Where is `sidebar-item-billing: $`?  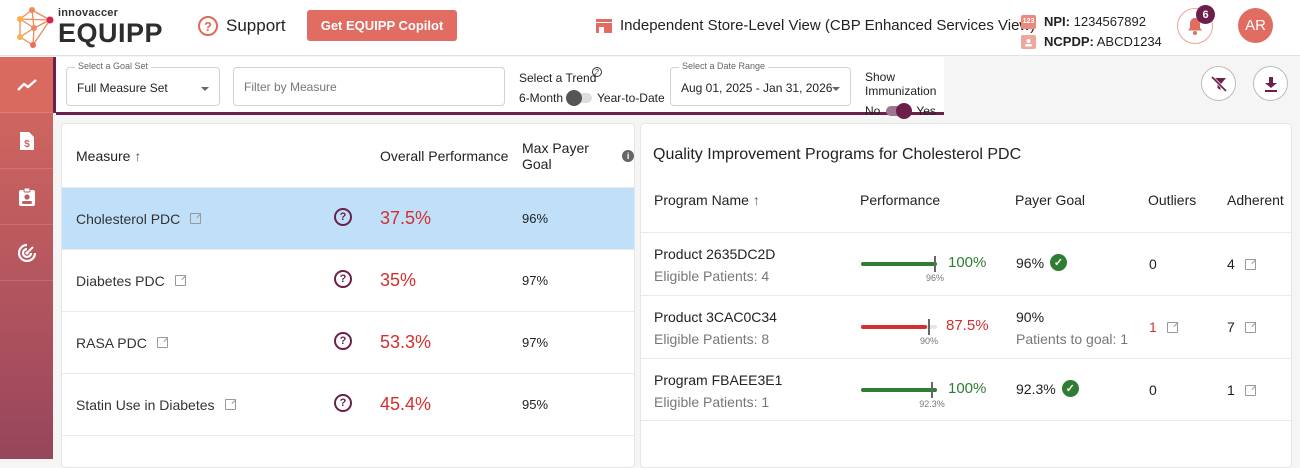 sidebar-item-billing: $ is located at coordinates (26, 141).